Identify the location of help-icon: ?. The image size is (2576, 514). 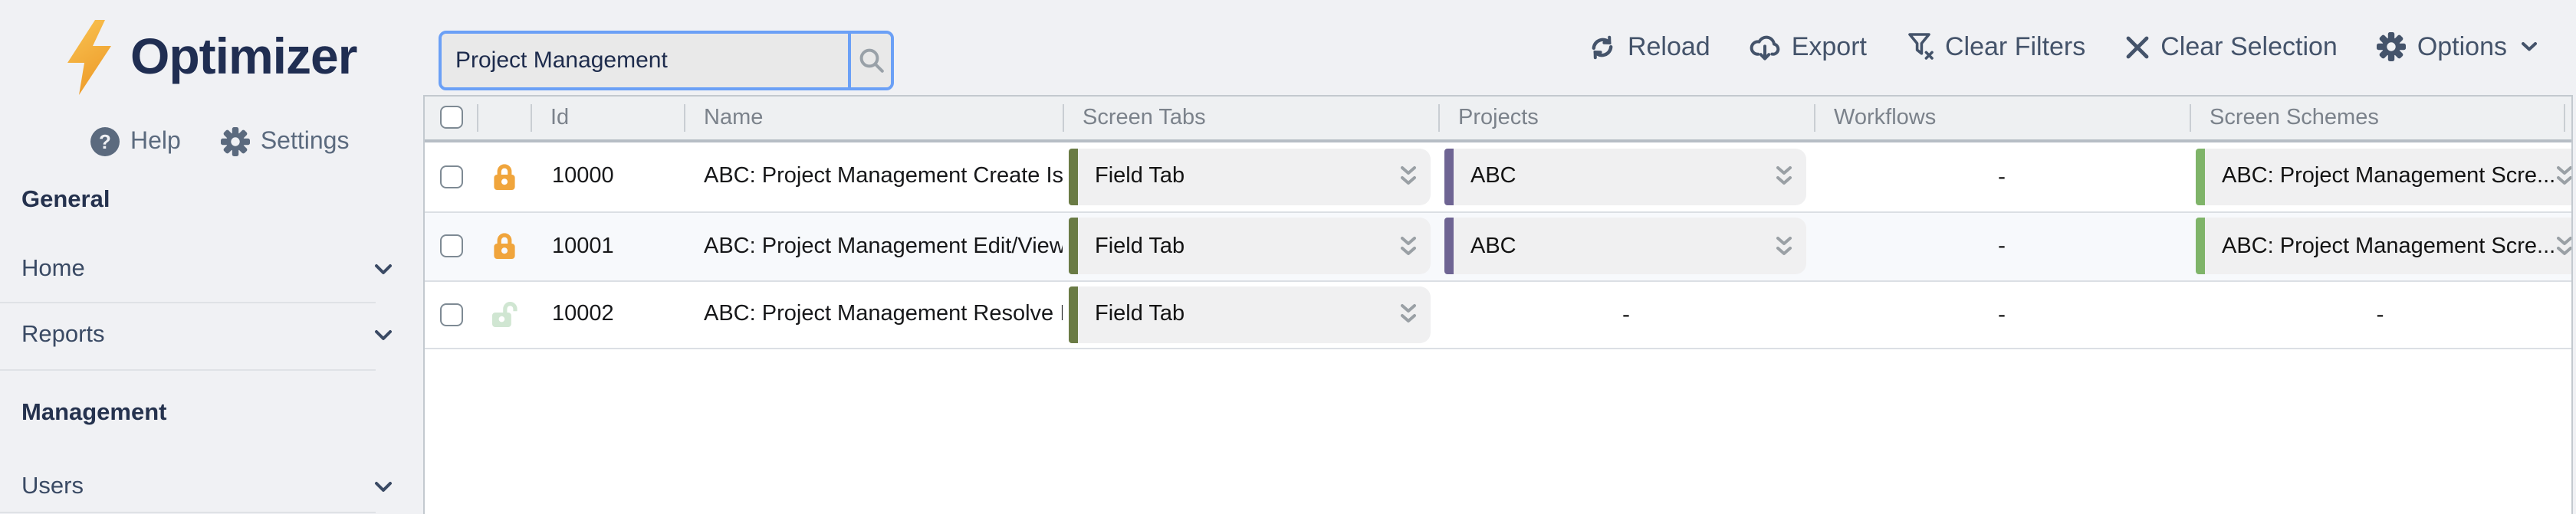
(105, 141).